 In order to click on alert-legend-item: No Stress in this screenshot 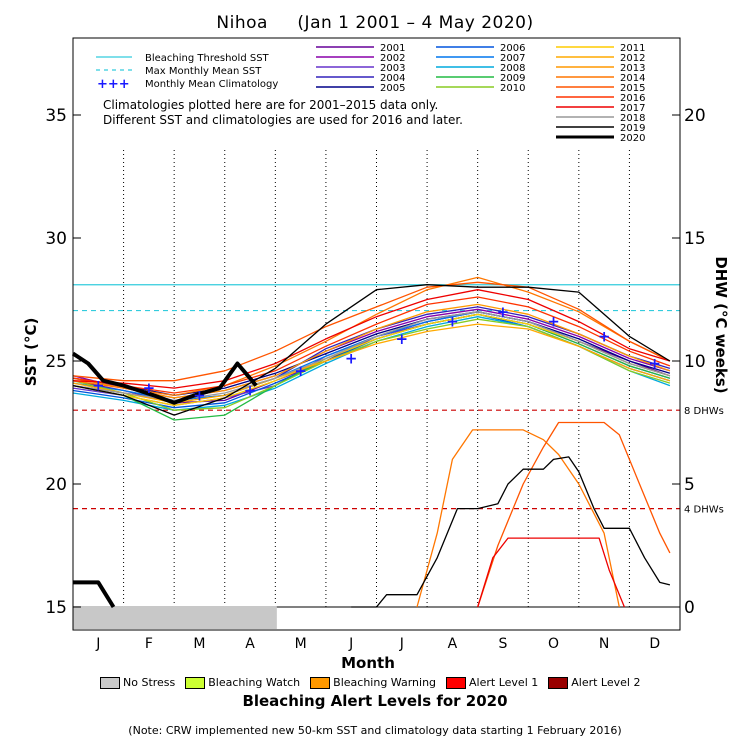, I will do `click(137, 682)`.